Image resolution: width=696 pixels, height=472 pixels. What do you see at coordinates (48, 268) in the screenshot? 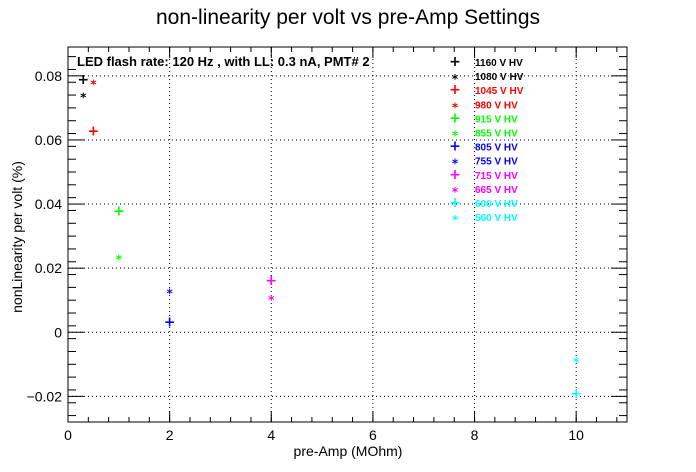
I see `y-tick-label: 0.02` at bounding box center [48, 268].